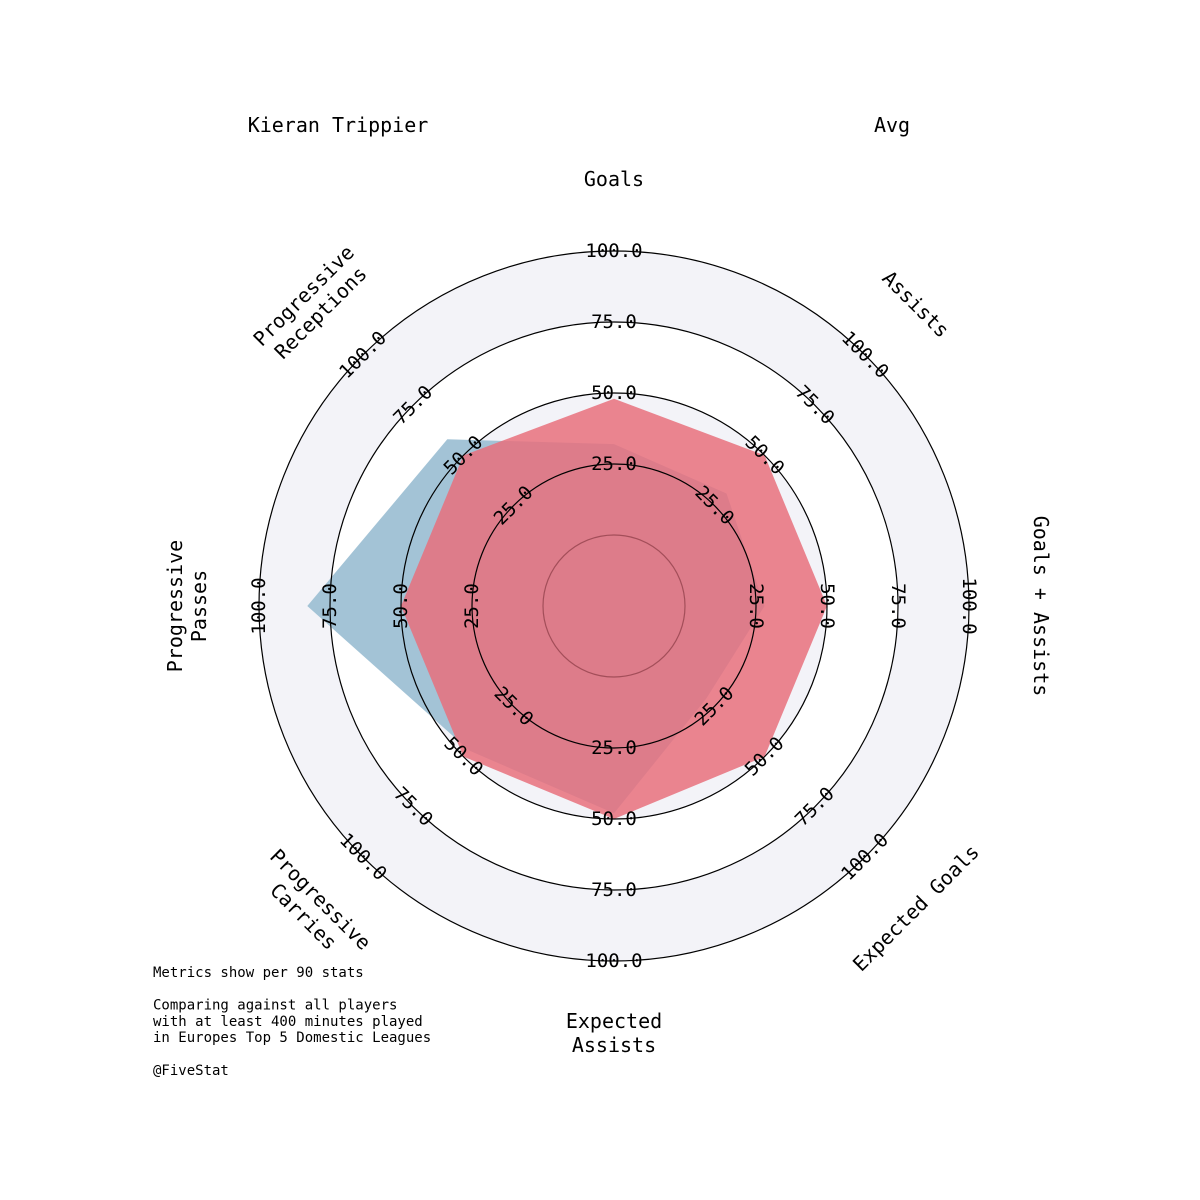 This screenshot has width=1200, height=1200. Describe the element at coordinates (916, 304) in the screenshot. I see `param-label: Assists` at that location.